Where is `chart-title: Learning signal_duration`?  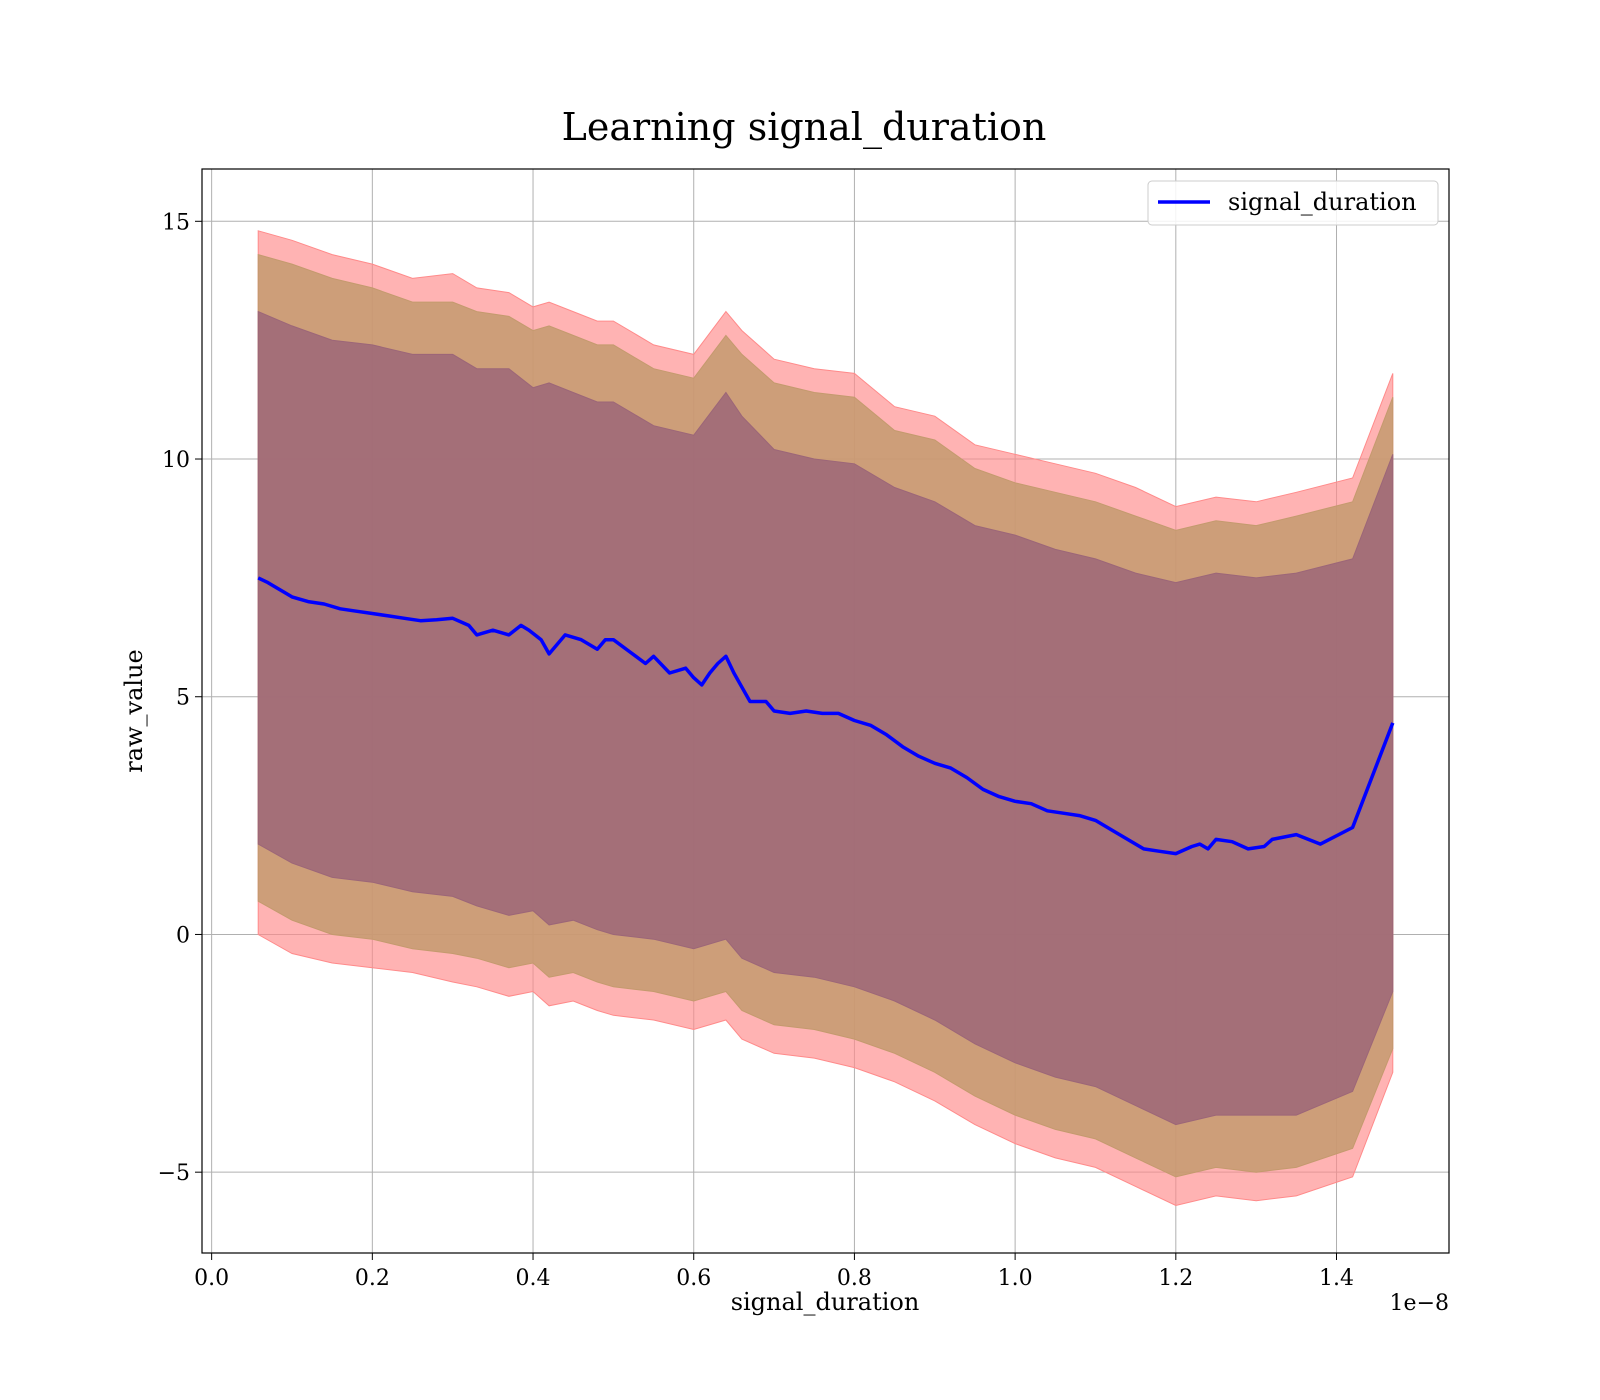 chart-title: Learning signal_duration is located at coordinates (804, 127).